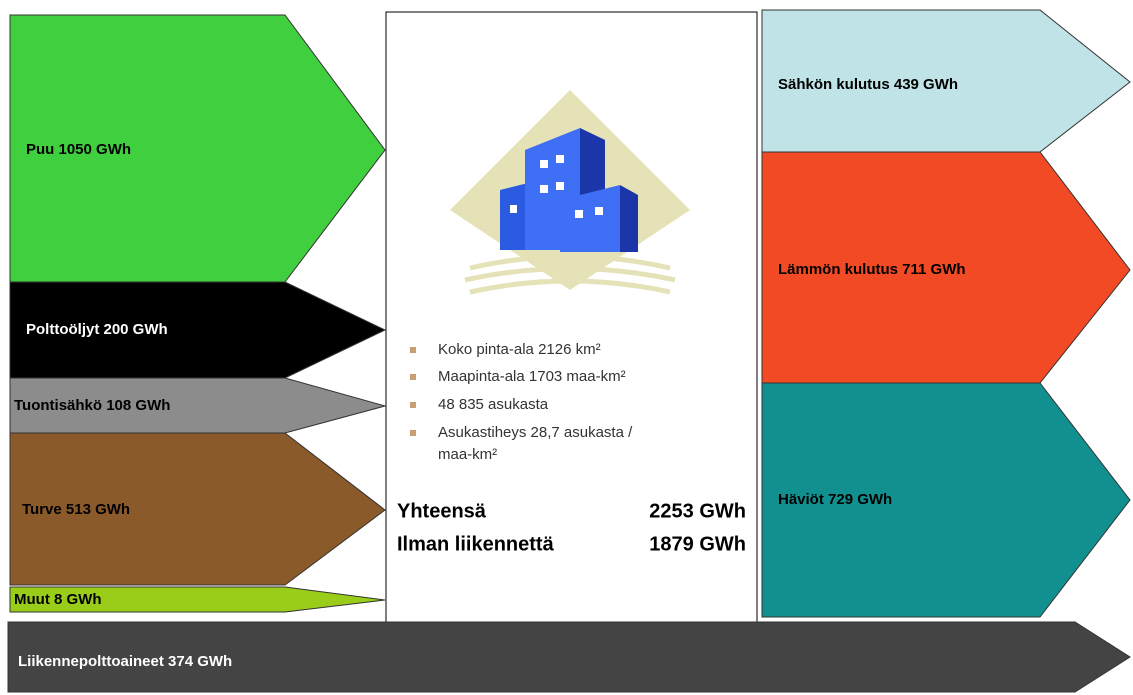 The image size is (1133, 695). Describe the element at coordinates (198, 405) in the screenshot. I see `import-electricity-arrow` at that location.